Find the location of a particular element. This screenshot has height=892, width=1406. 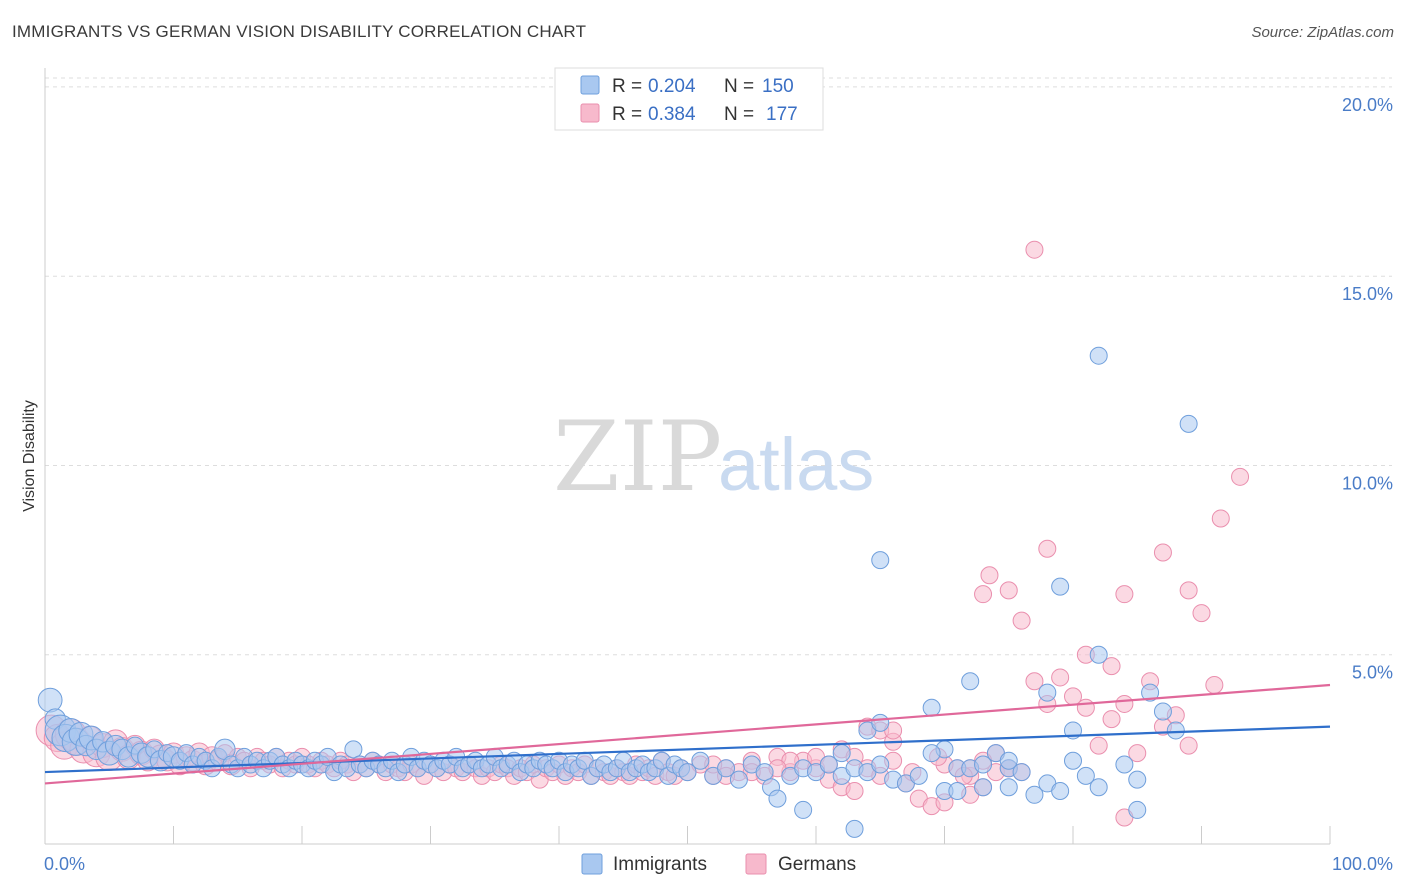

germans-trend-line is located at coordinates (687, 734).